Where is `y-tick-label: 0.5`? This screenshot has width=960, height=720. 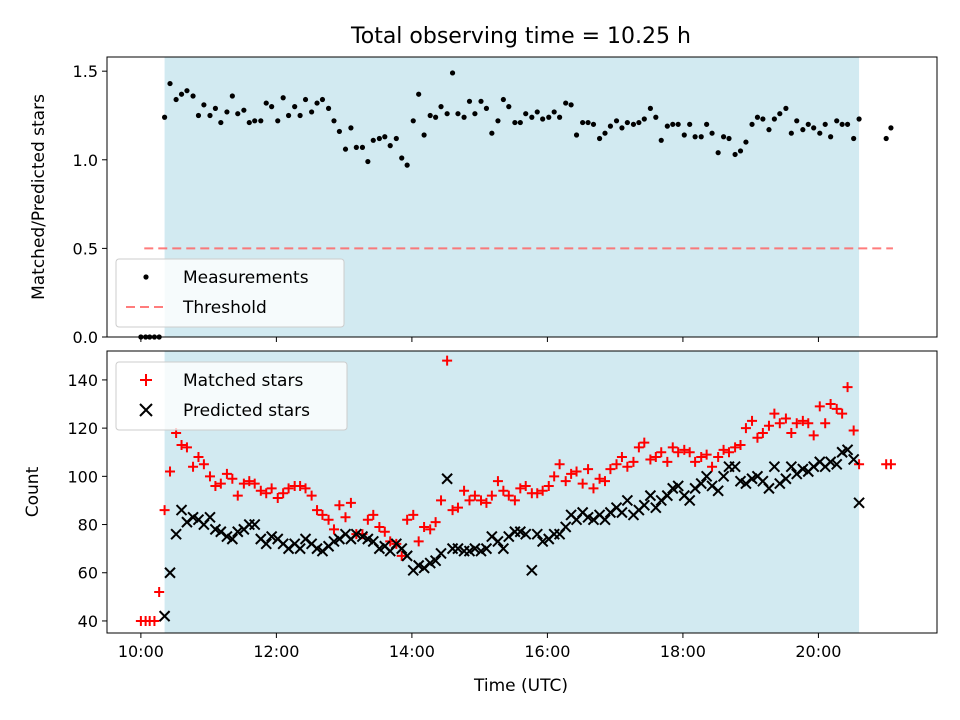 y-tick-label: 0.5 is located at coordinates (85, 248).